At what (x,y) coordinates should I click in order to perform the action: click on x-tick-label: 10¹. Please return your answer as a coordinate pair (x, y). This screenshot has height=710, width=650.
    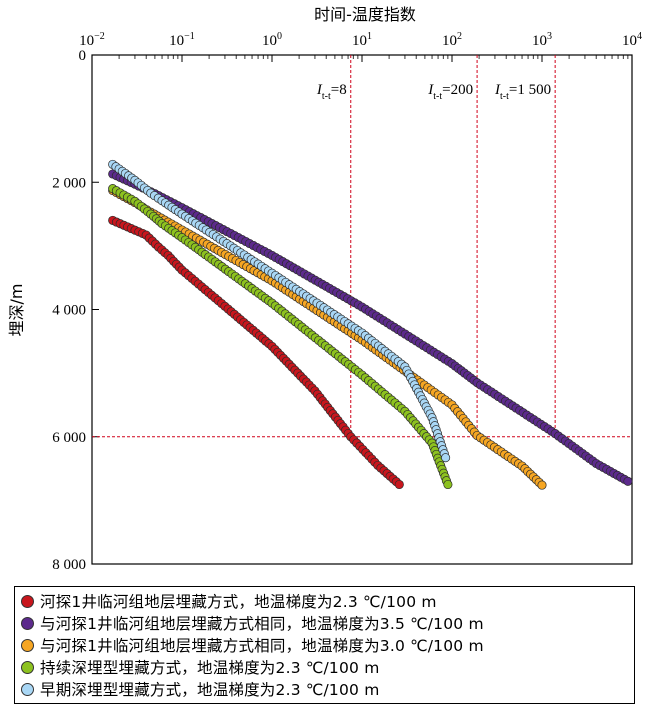
    Looking at the image, I should click on (362, 40).